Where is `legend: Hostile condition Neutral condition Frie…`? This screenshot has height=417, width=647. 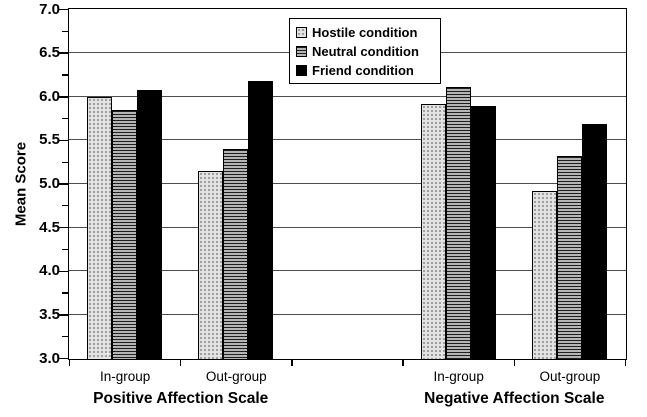
legend: Hostile condition Neutral condition Frie… is located at coordinates (365, 51).